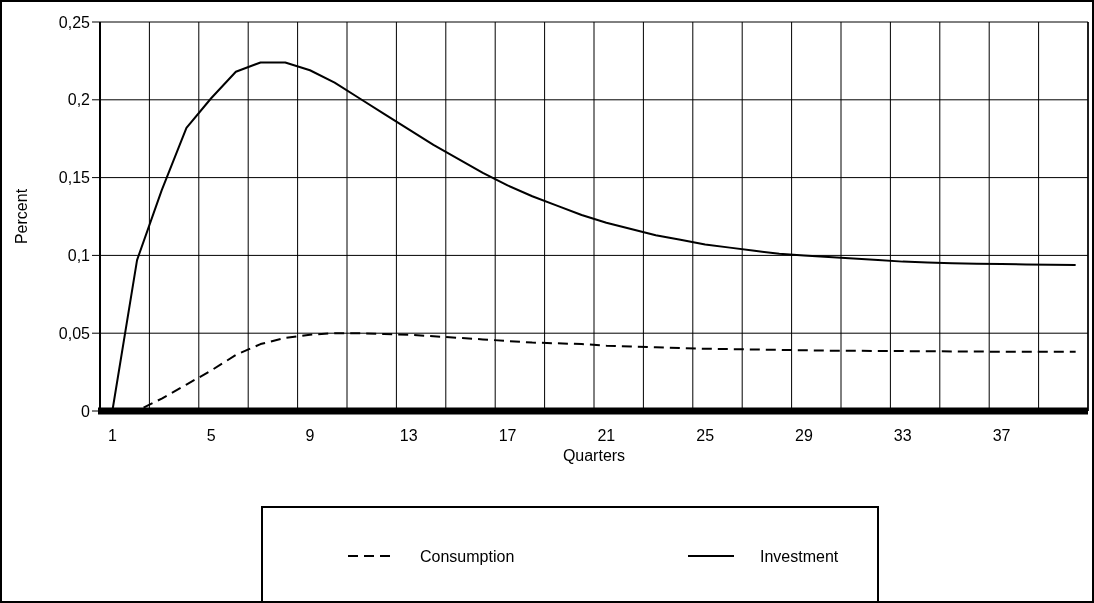  Describe the element at coordinates (467, 556) in the screenshot. I see `legend-label: Consumption` at that location.